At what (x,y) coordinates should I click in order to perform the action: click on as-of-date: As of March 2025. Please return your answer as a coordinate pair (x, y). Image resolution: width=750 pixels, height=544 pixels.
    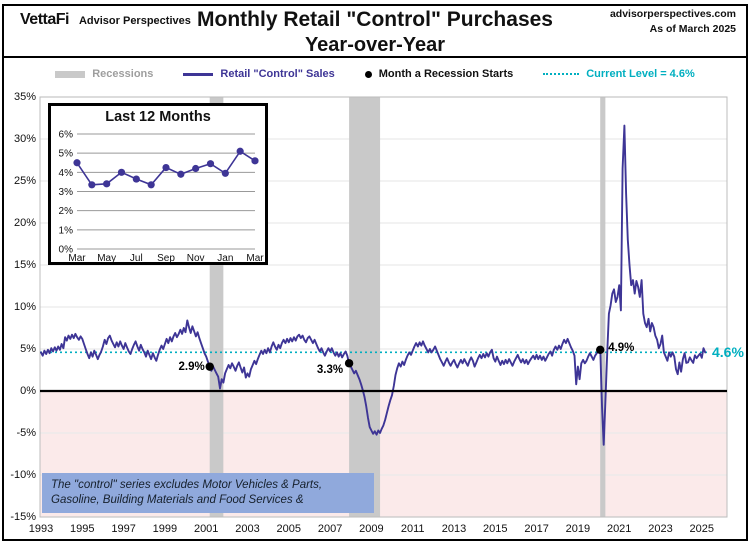
    Looking at the image, I should click on (692, 29).